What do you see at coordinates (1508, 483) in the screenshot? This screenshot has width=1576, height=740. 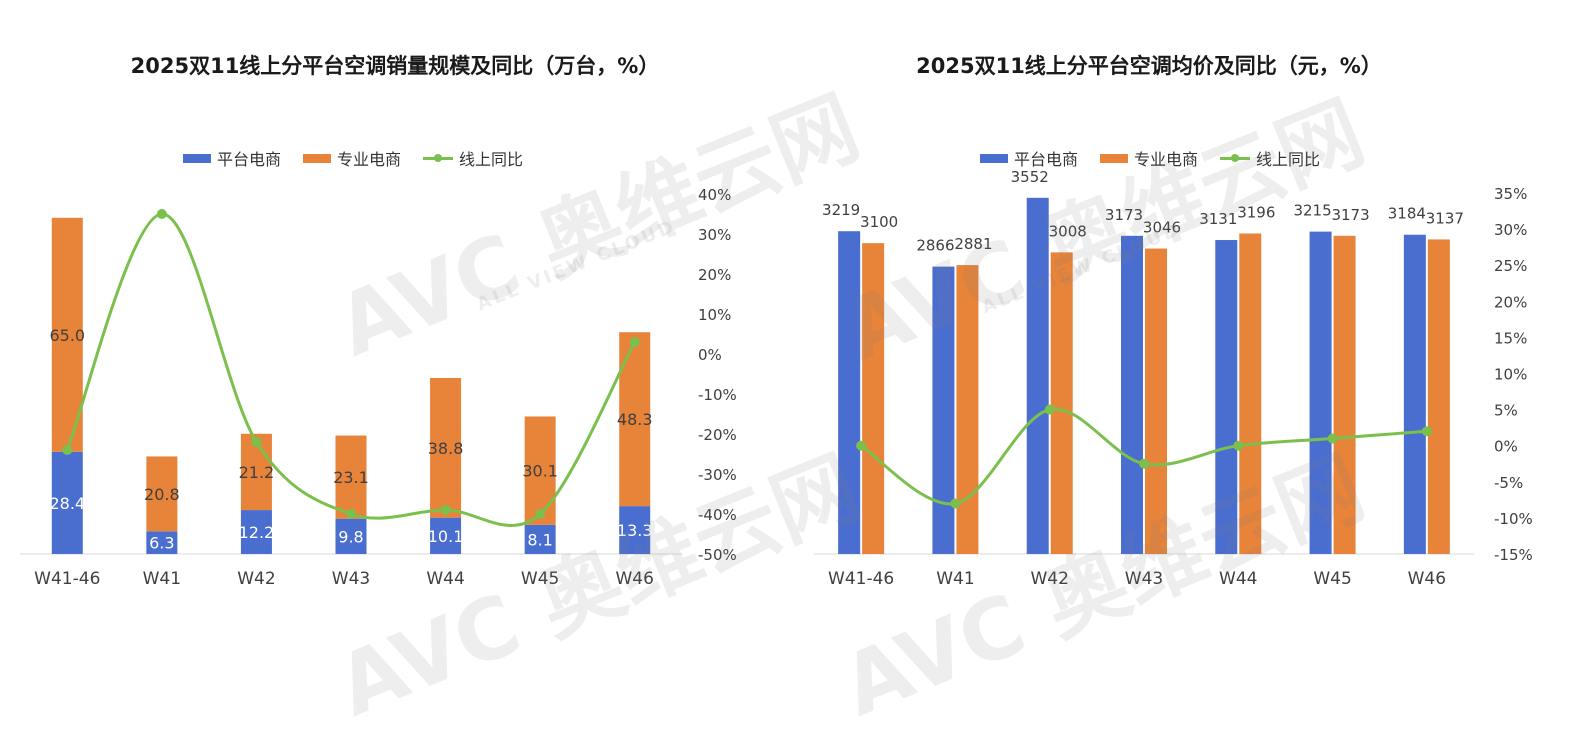 I see `y-right-tick-label: -5%` at bounding box center [1508, 483].